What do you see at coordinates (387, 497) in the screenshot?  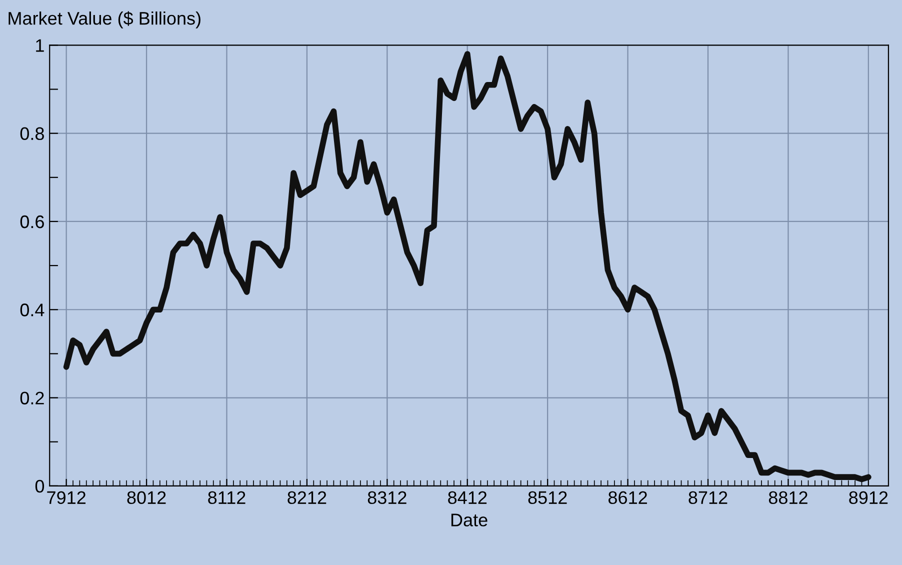 I see `x-tick-label: 8312` at bounding box center [387, 497].